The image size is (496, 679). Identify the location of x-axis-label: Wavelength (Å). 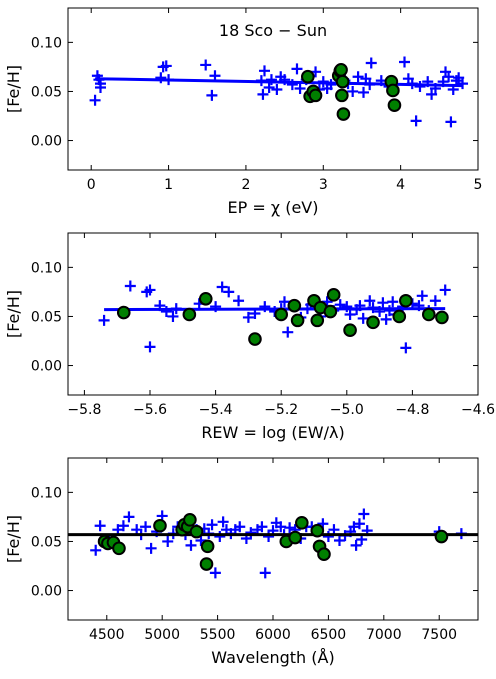
(272, 657).